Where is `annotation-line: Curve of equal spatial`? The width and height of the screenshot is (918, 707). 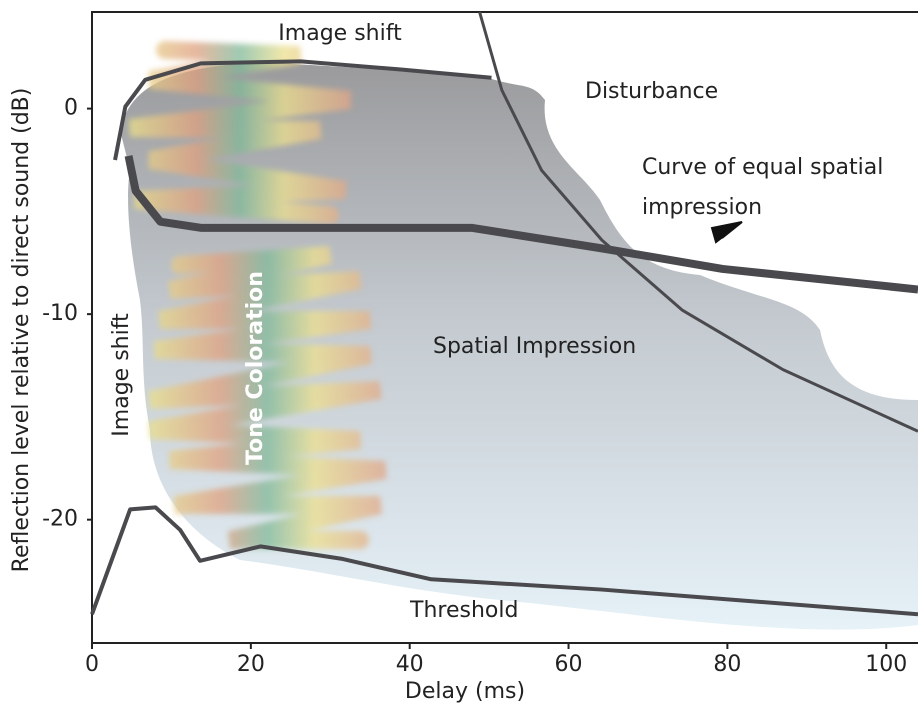 annotation-line: Curve of equal spatial is located at coordinates (762, 167).